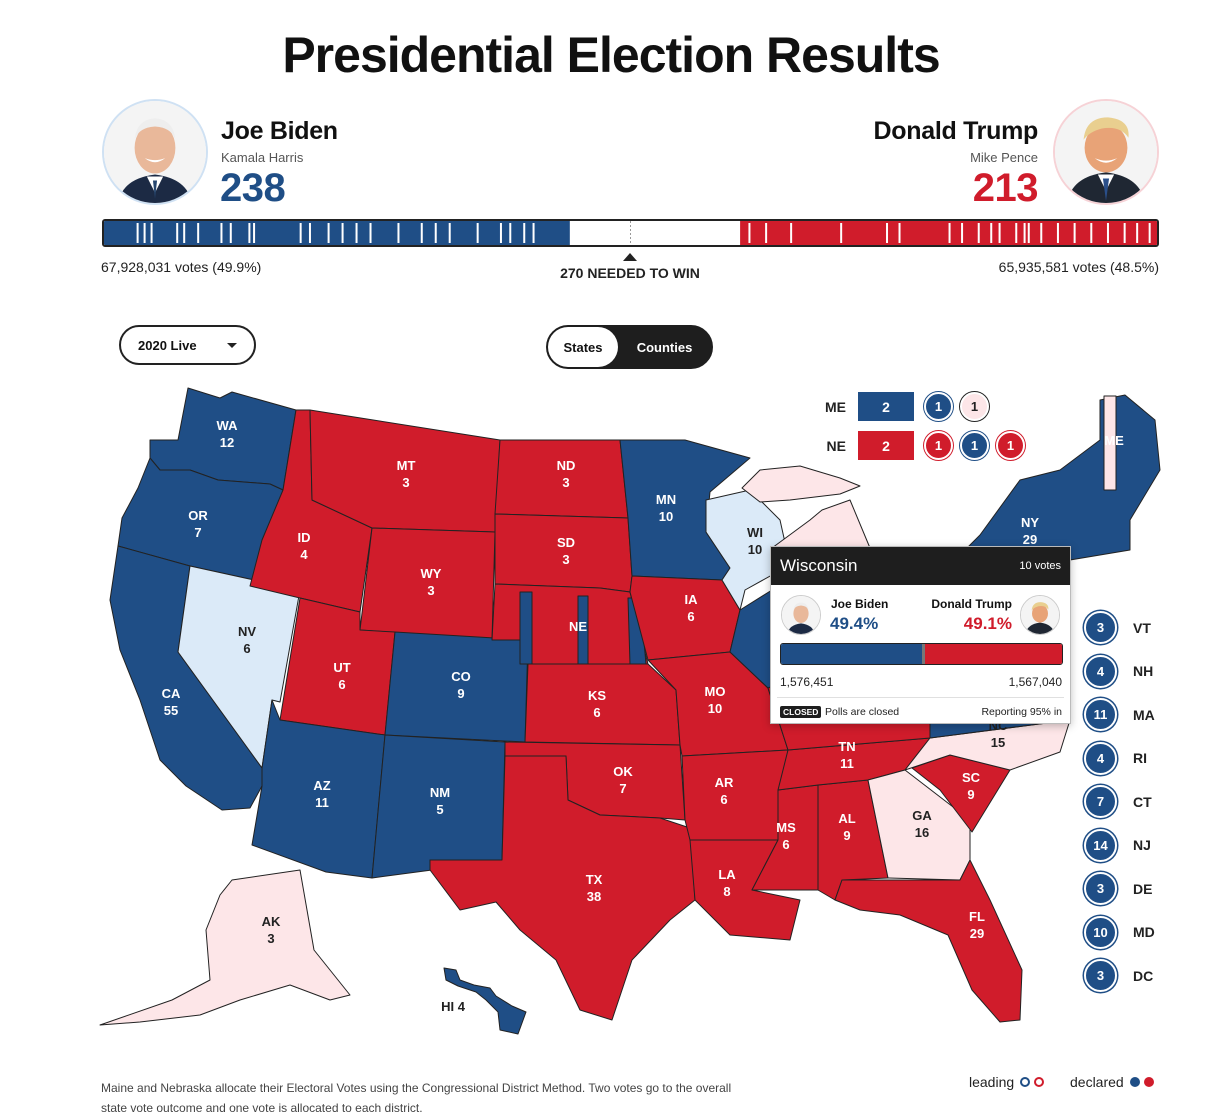 The width and height of the screenshot is (1222, 1114). I want to click on win-threshold-marker-icon, so click(630, 257).